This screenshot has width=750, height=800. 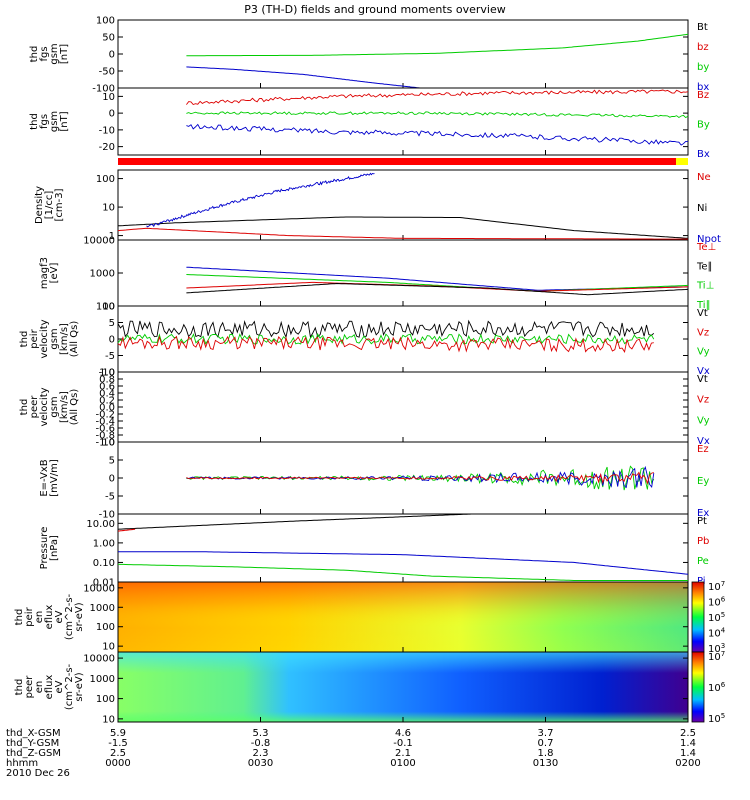 What do you see at coordinates (703, 47) in the screenshot?
I see `legend-entry: bz` at bounding box center [703, 47].